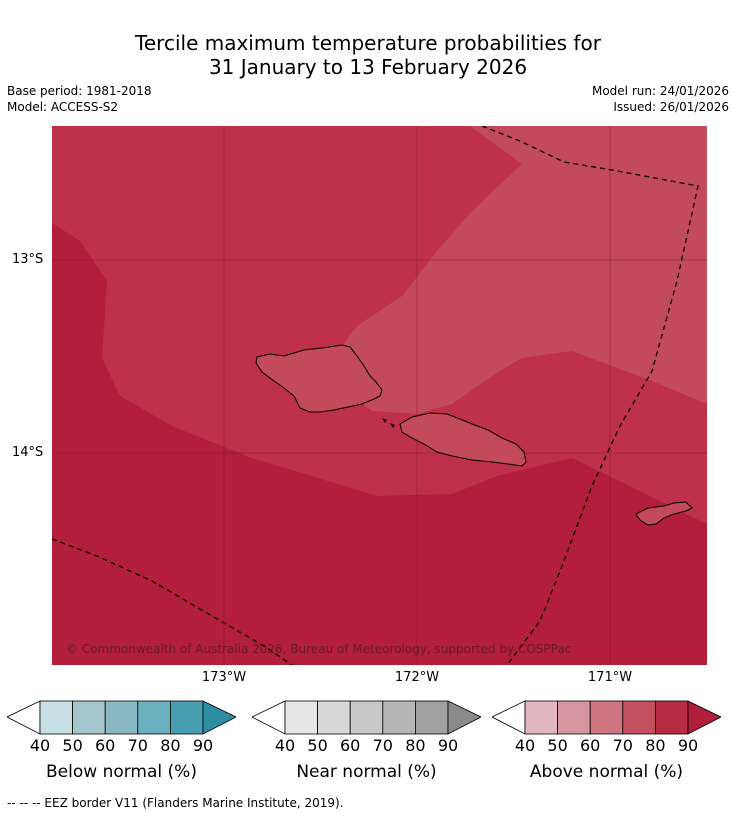 The width and height of the screenshot is (736, 816). Describe the element at coordinates (79, 99) in the screenshot. I see `meta-left: Base period: 1981-2018 Model: ACCESS-S2` at that location.